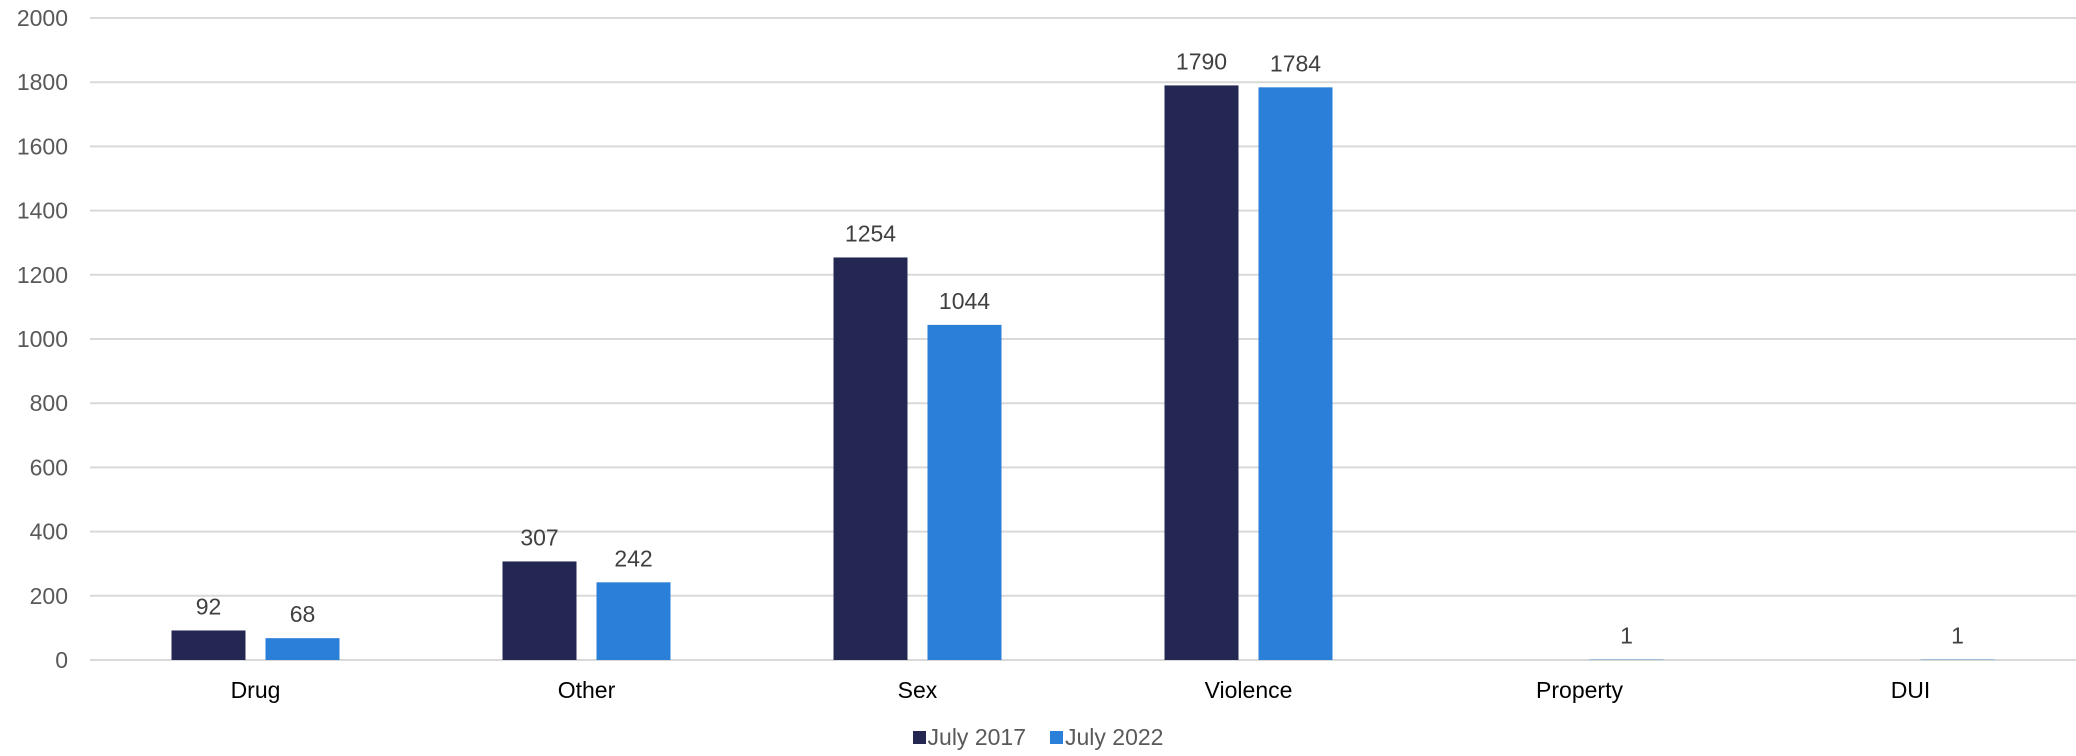 This screenshot has width=2076, height=756. Describe the element at coordinates (61, 660) in the screenshot. I see `y-tick-label: 0` at that location.